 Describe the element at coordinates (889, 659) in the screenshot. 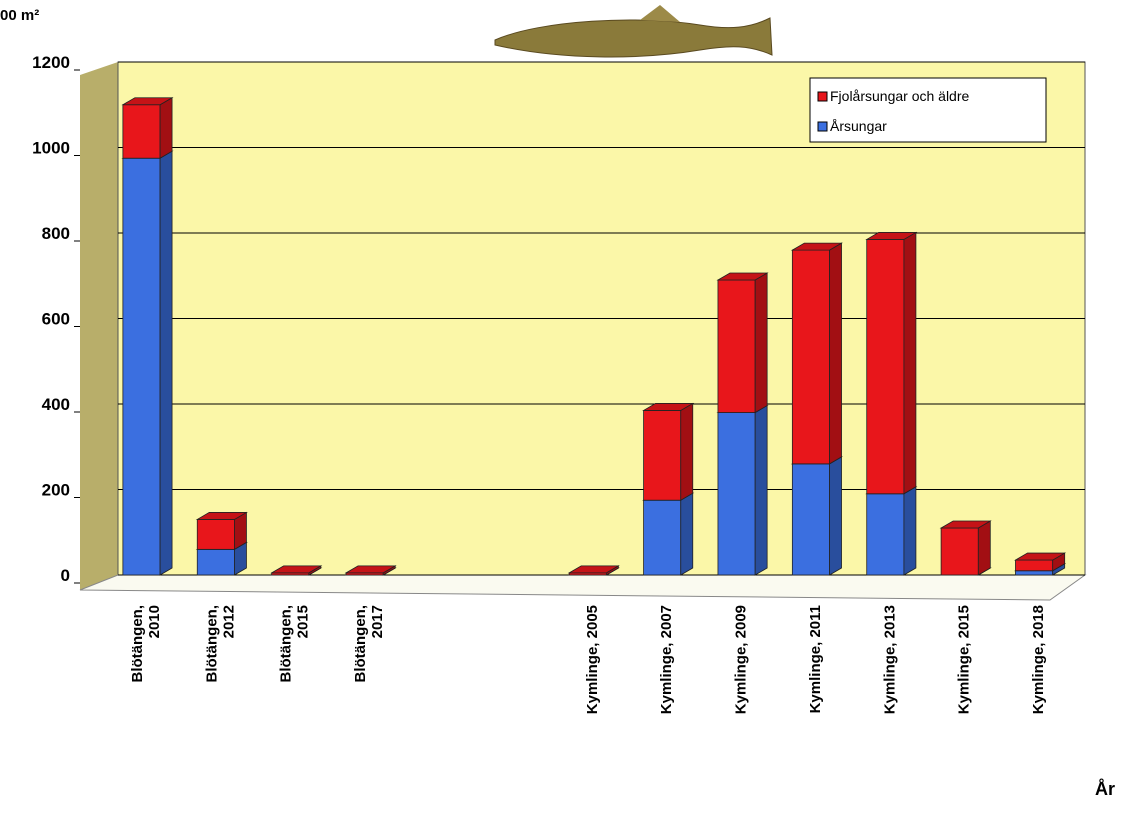

I see `x-tick-label: Kymlinge, 2013` at that location.